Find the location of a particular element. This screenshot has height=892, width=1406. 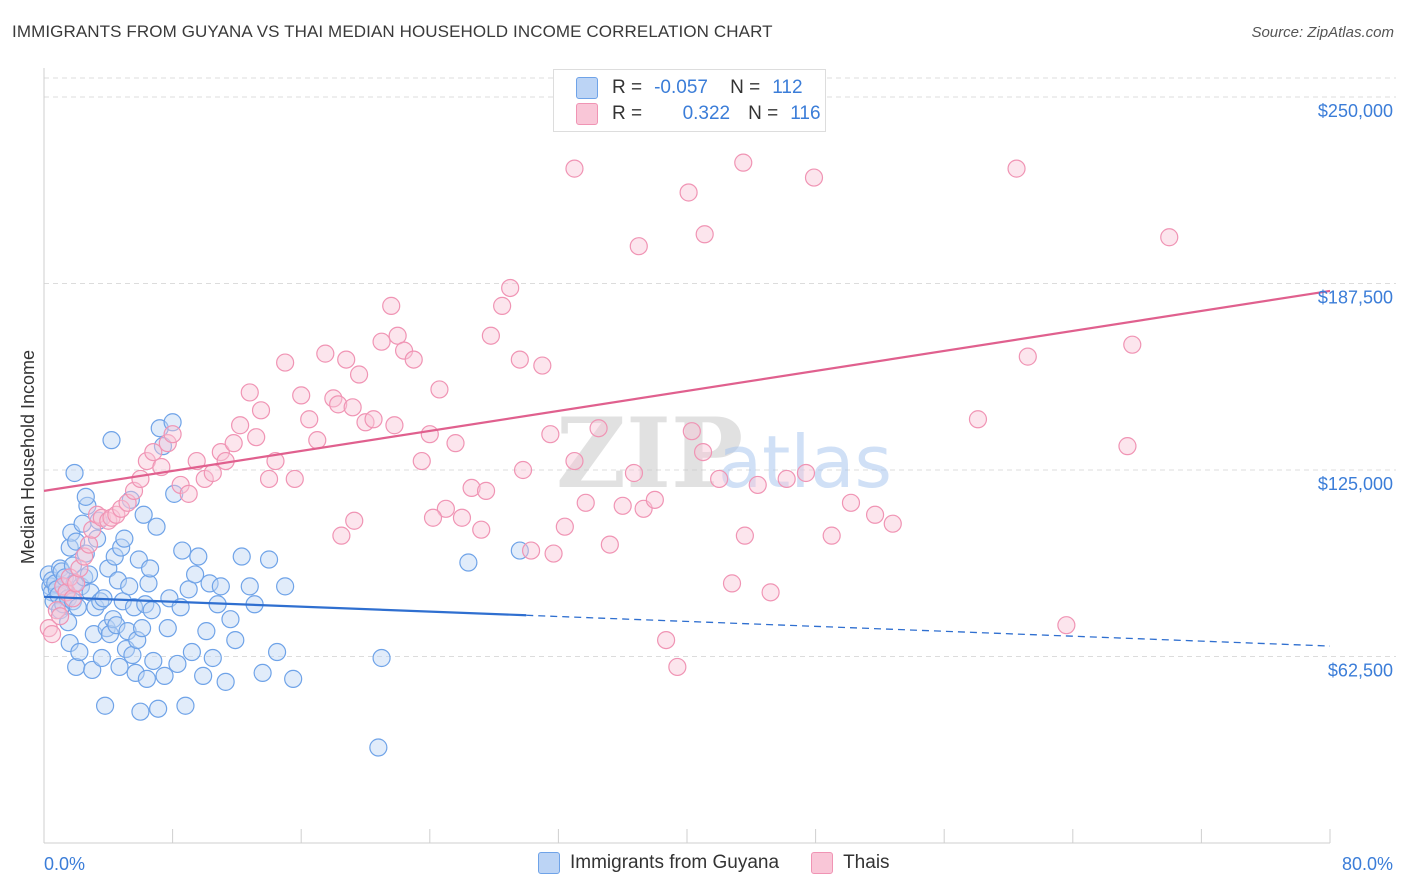

y-tick-label: $62,500 is located at coordinates (1360, 671).